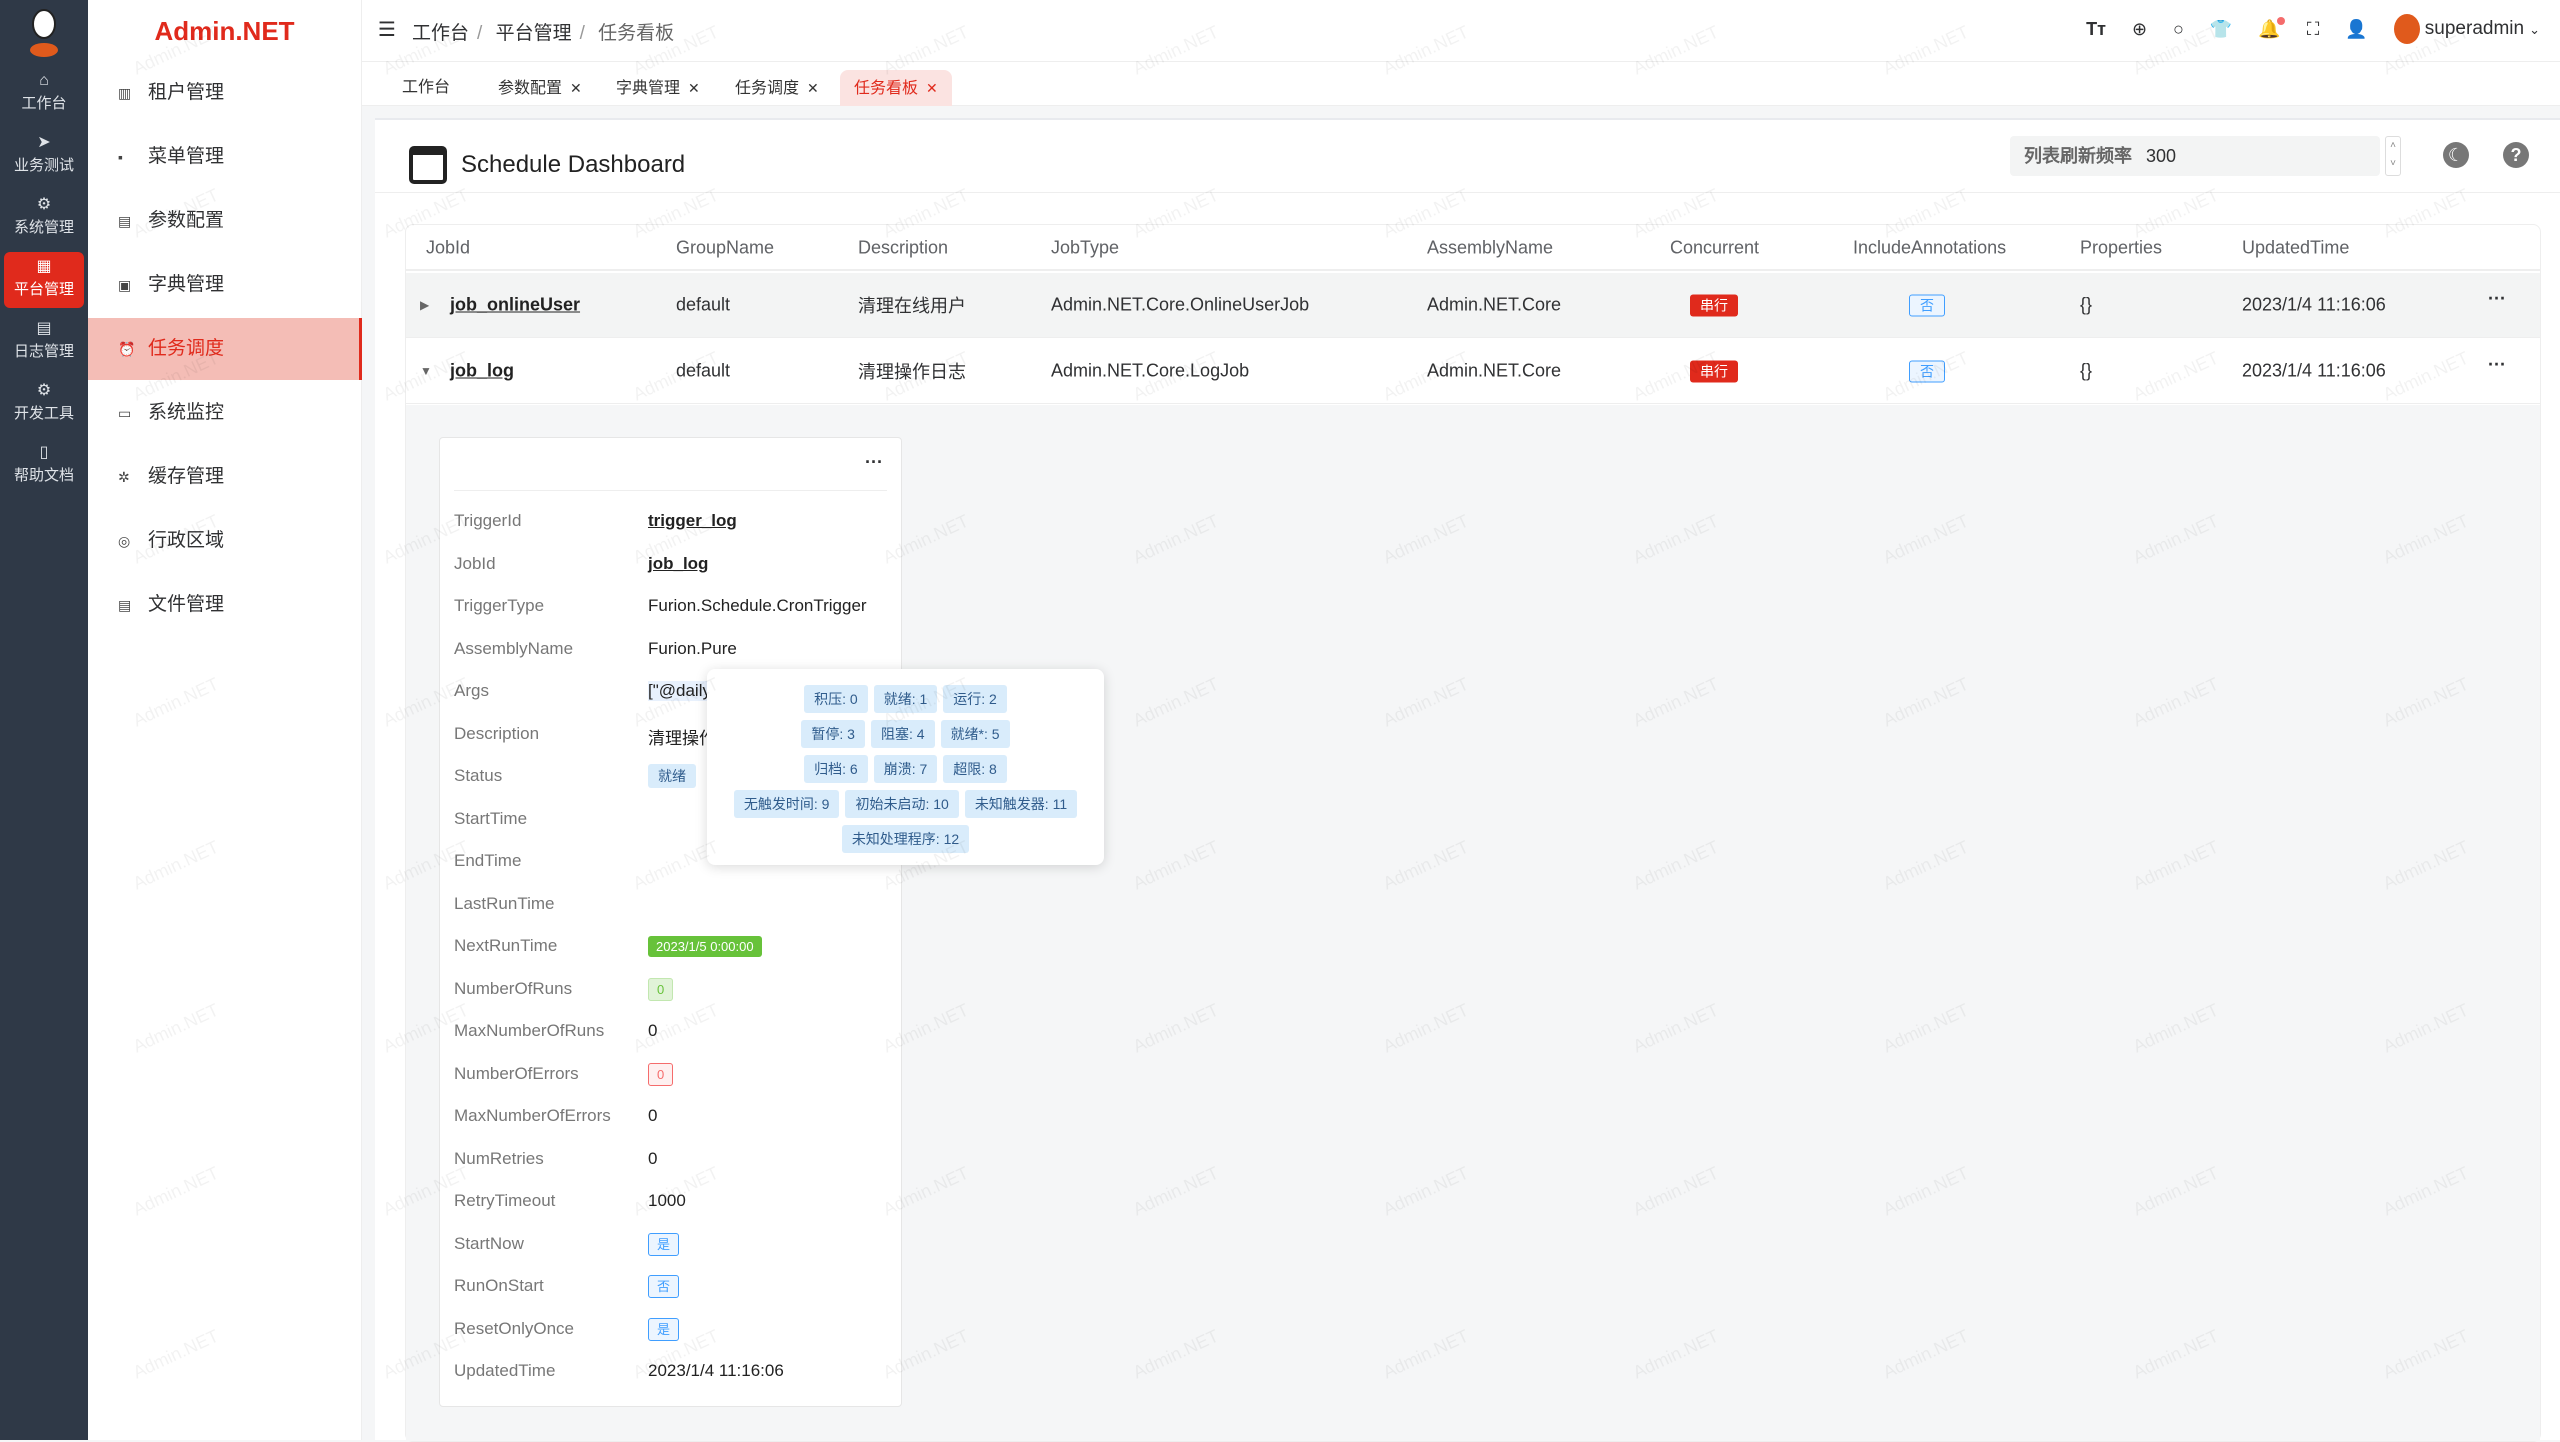  Describe the element at coordinates (2121, 247) in the screenshot. I see `column-header: Properties` at that location.